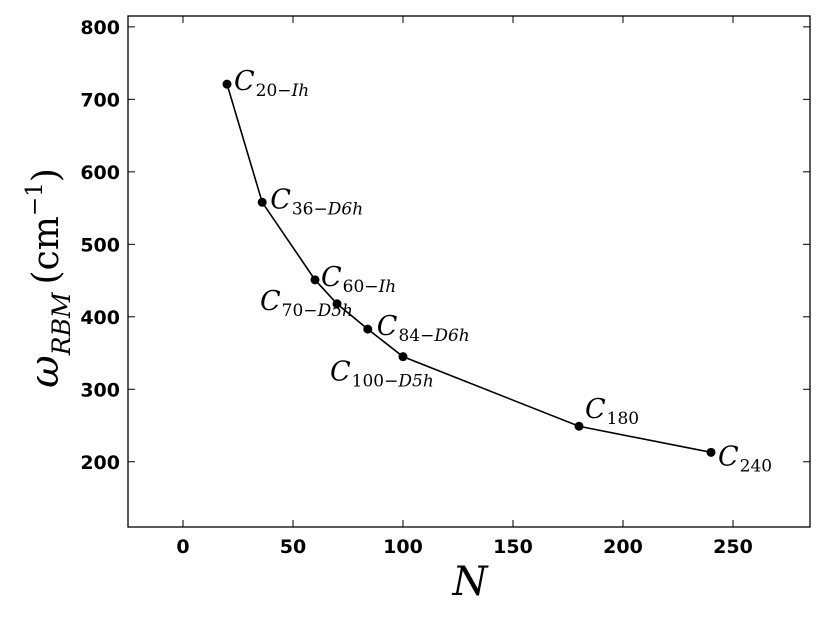 The image size is (830, 623). I want to click on y-tick-label: 800, so click(100, 28).